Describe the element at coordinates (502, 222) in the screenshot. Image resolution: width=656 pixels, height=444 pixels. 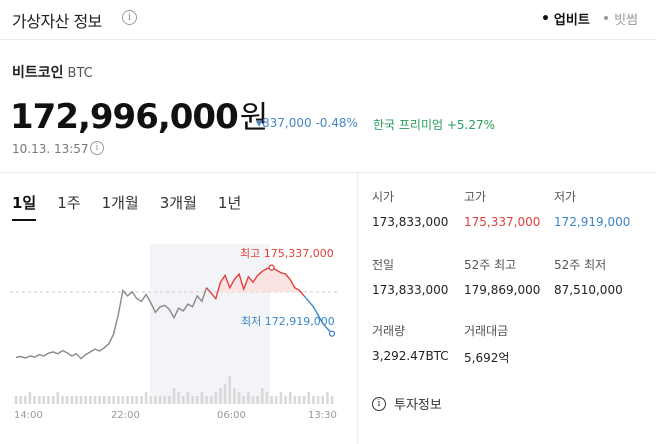
I see `stat-value: 175,337,000` at that location.